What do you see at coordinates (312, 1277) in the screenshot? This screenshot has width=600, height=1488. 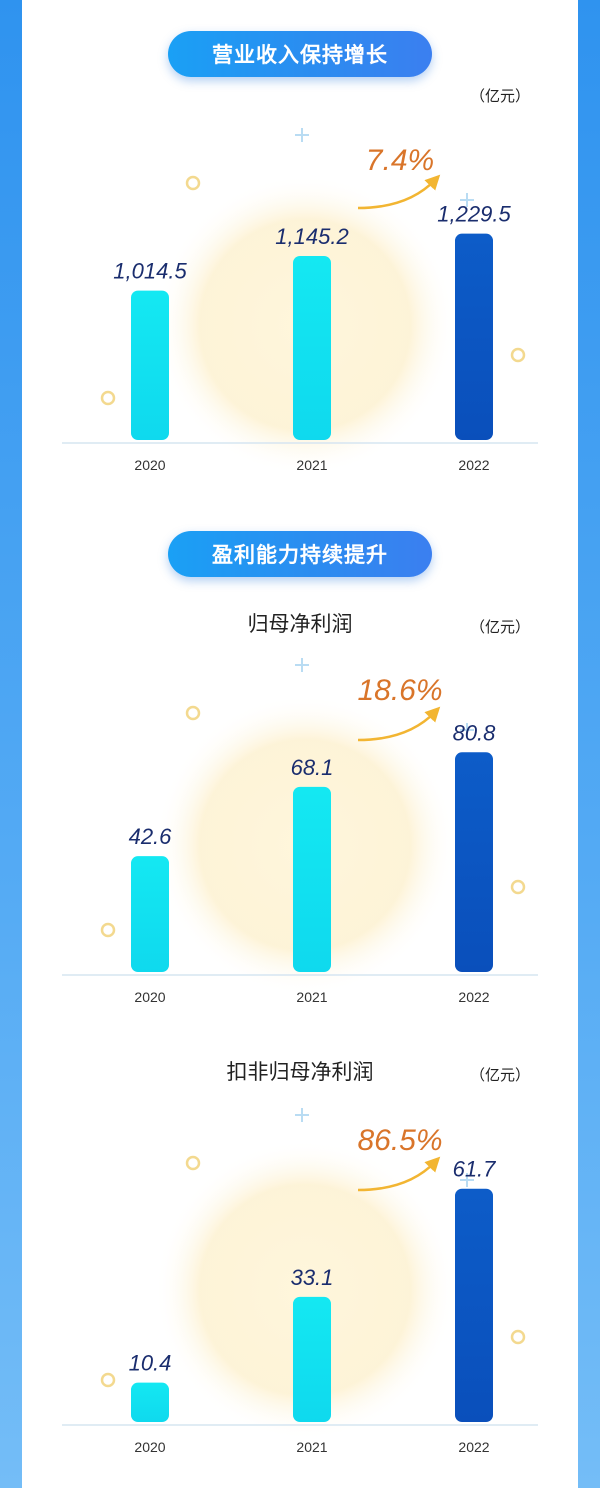 I see `value-label-2021: 33.1` at bounding box center [312, 1277].